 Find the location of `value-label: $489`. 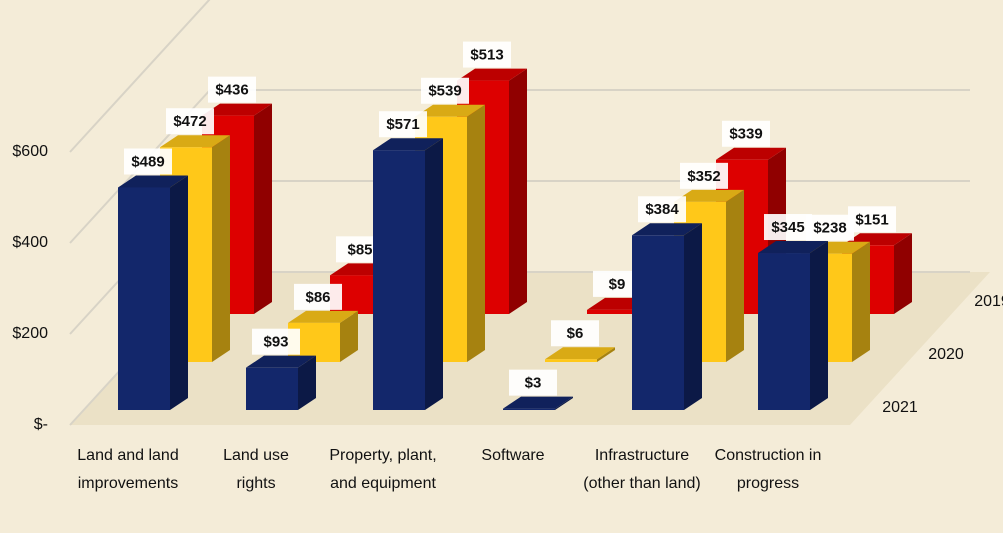

value-label: $489 is located at coordinates (147, 161).